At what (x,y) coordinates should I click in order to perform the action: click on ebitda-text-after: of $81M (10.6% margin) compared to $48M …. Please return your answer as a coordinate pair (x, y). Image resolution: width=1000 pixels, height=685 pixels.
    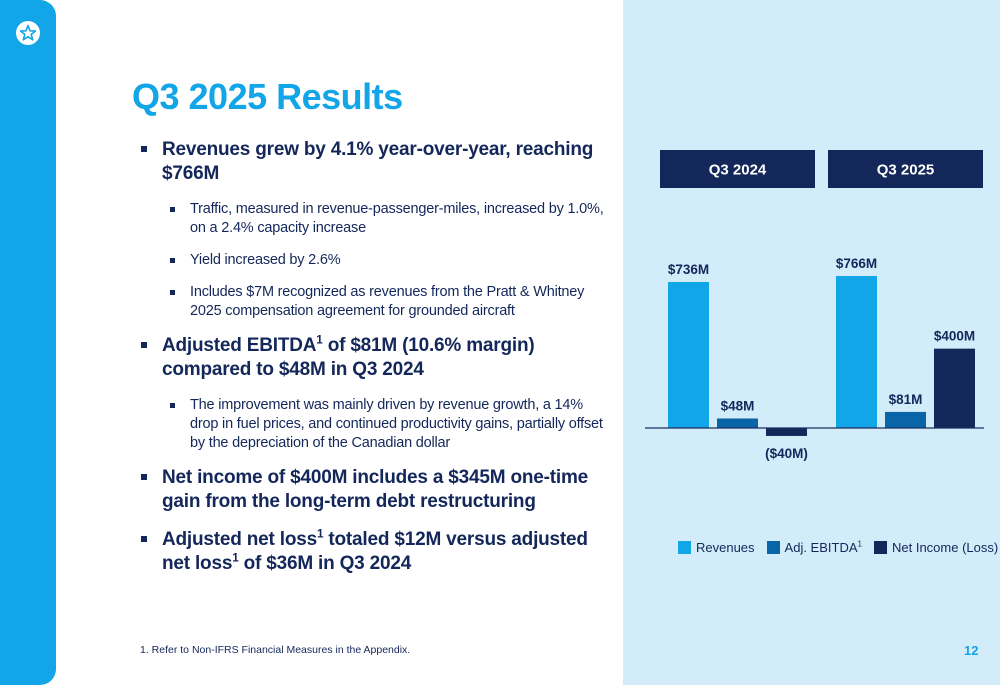
    Looking at the image, I should click on (348, 357).